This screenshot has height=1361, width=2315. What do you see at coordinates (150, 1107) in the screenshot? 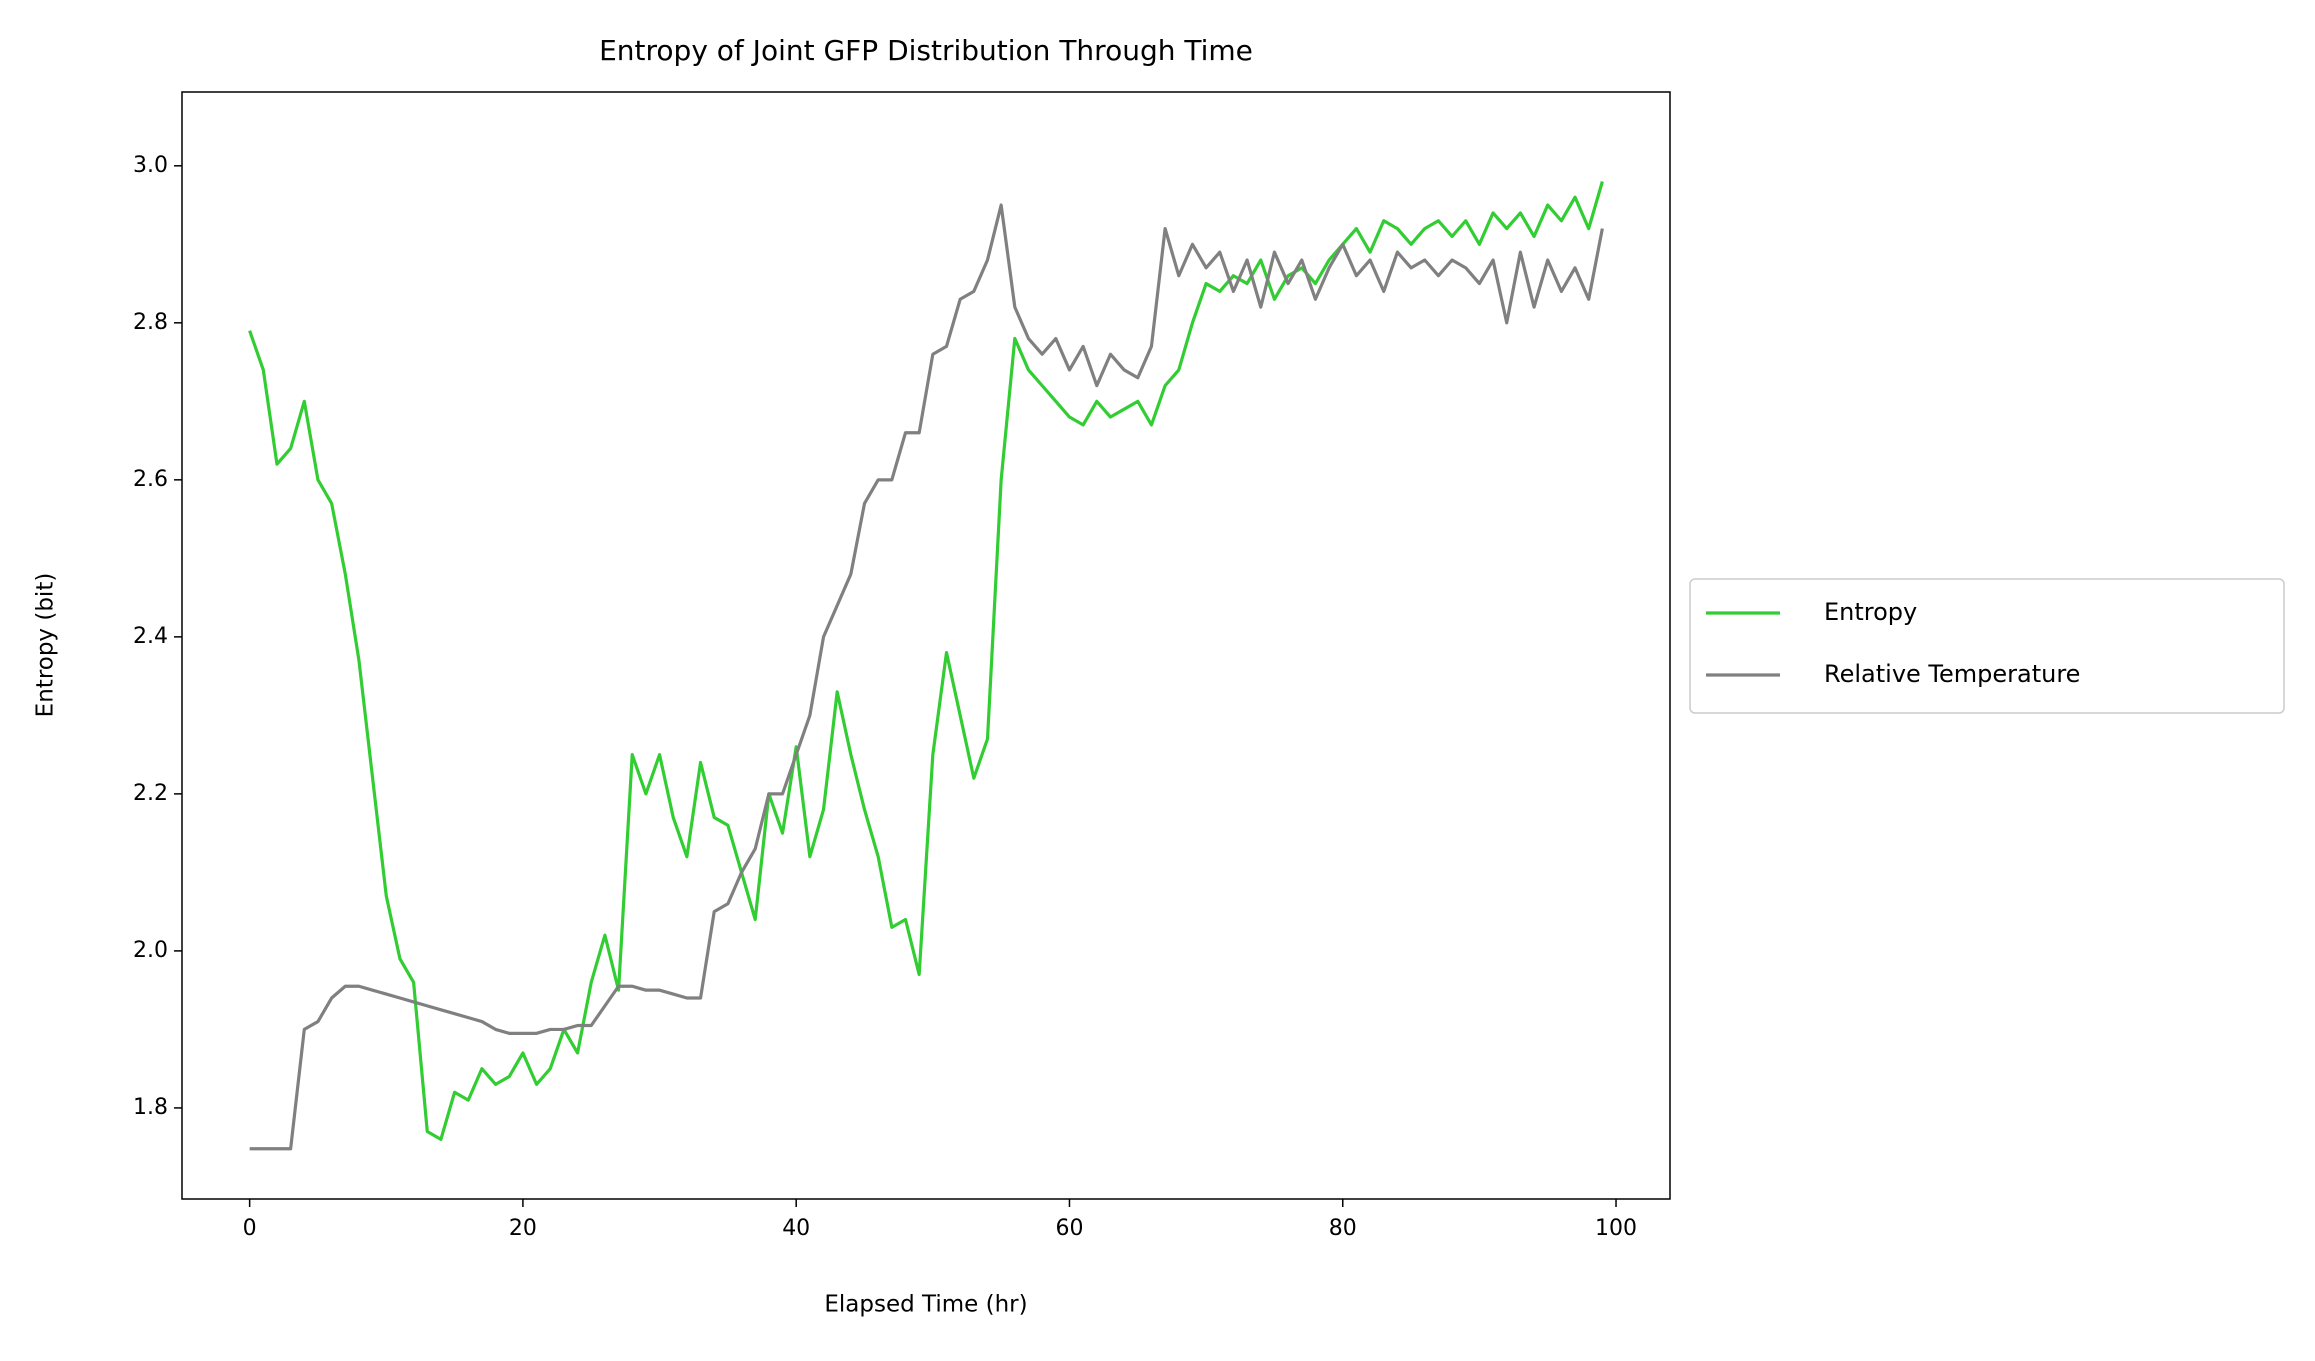
I see `y-tick-label: 1.8` at bounding box center [150, 1107].